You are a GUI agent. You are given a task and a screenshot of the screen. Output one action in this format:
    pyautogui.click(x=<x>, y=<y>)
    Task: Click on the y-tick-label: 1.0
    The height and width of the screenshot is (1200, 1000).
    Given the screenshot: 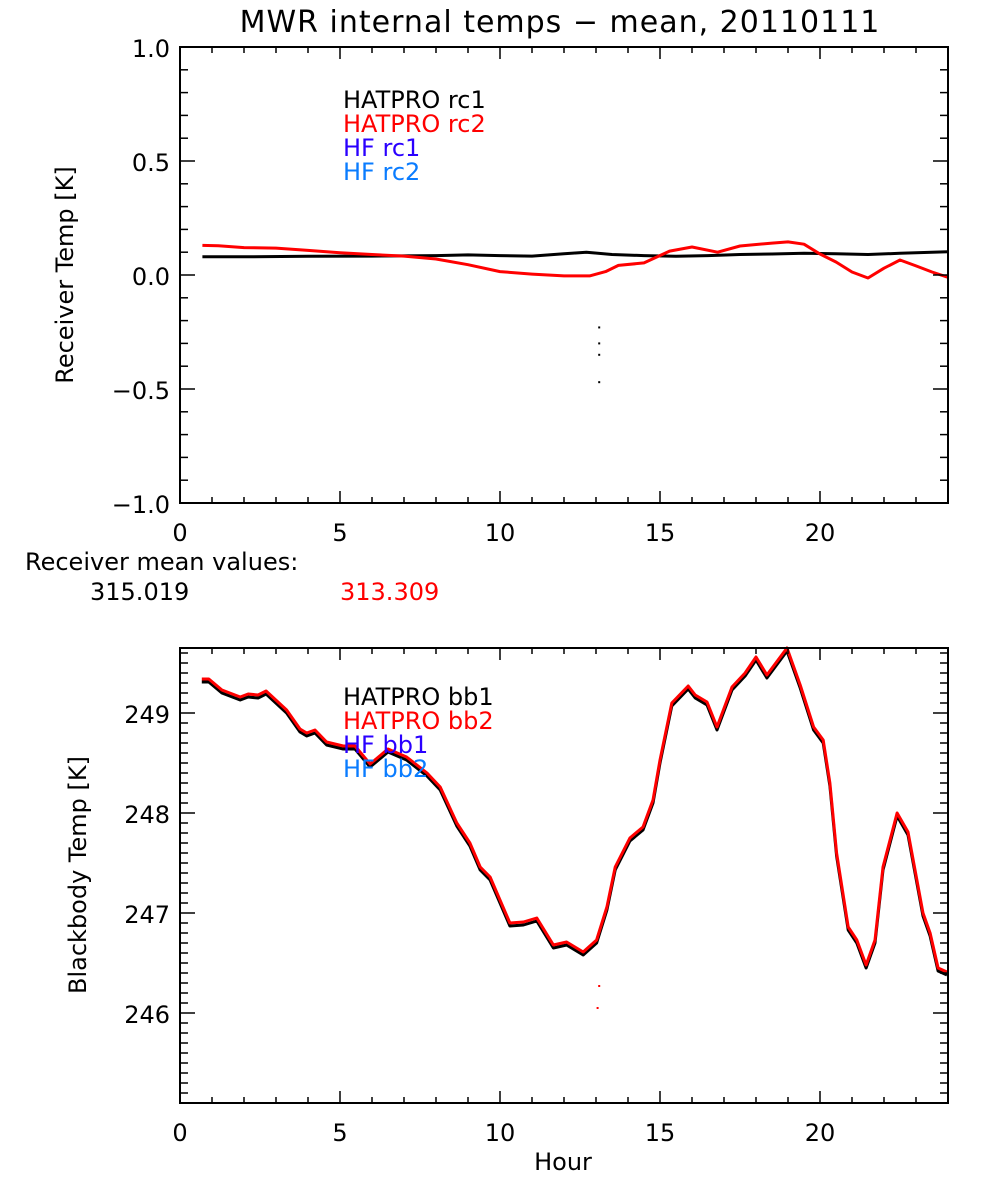 What is the action you would take?
    pyautogui.click(x=151, y=49)
    